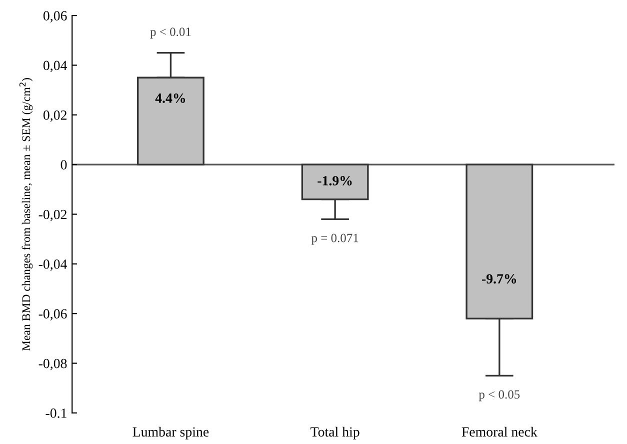 The height and width of the screenshot is (444, 627). Describe the element at coordinates (53, 265) in the screenshot. I see `y-tick-label: -0,04` at that location.